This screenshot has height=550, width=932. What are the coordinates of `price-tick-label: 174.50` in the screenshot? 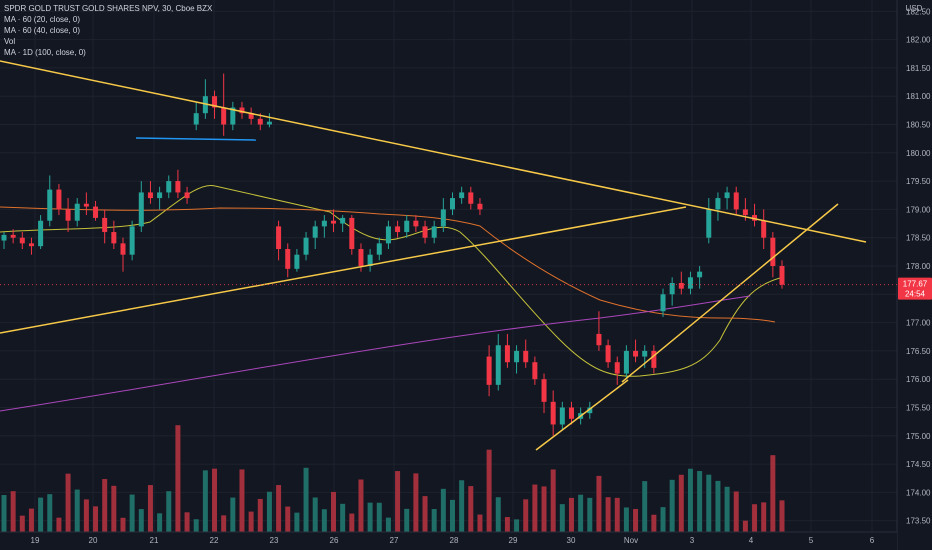 It's located at (918, 464).